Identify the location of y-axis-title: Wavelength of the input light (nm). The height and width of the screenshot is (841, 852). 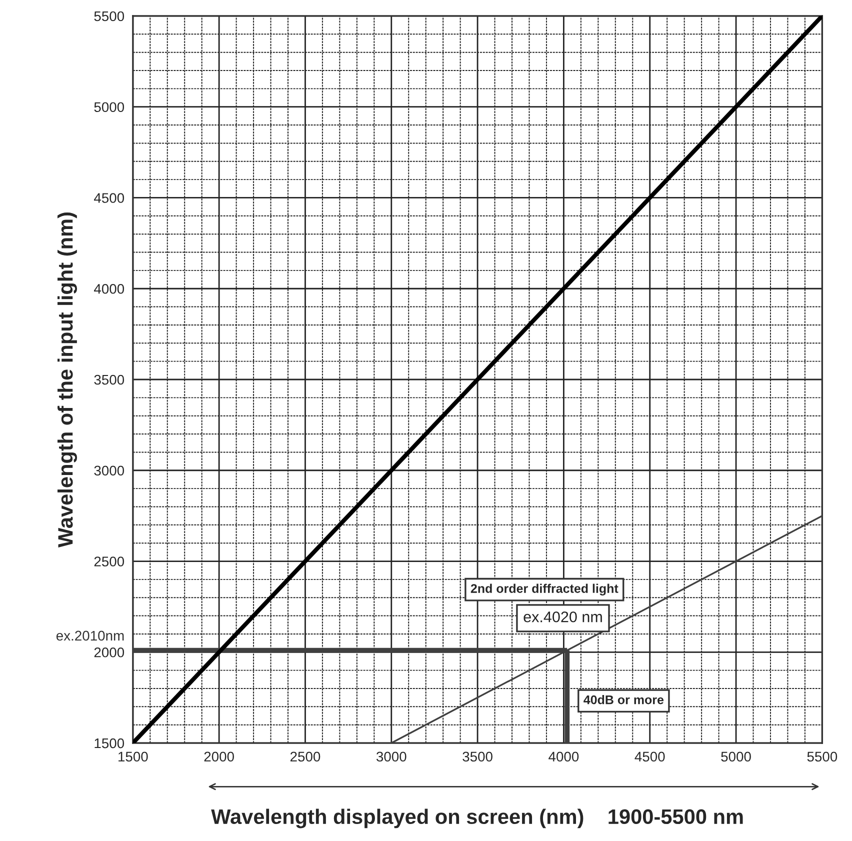
(68, 380).